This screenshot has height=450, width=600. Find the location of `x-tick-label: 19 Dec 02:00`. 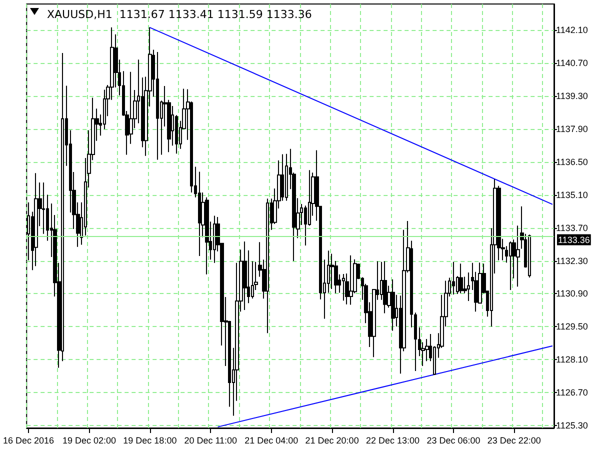

x-tick-label: 19 Dec 02:00 is located at coordinates (89, 441).